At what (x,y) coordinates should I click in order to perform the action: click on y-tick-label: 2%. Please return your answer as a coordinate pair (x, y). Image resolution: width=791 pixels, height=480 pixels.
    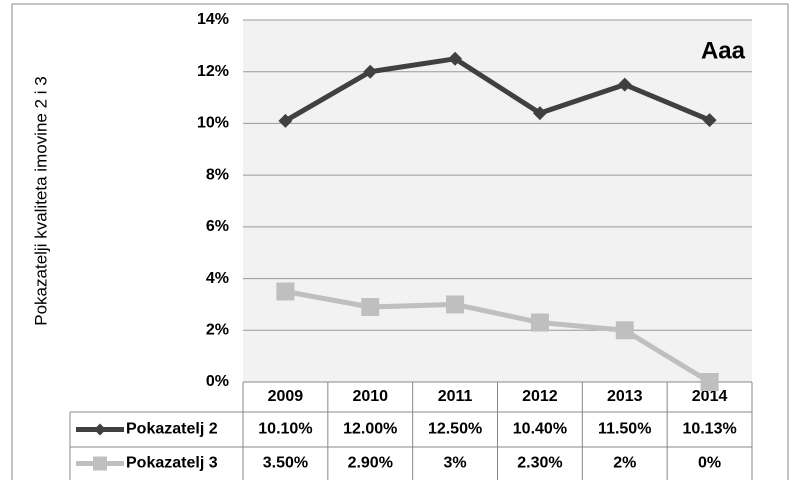
    Looking at the image, I should click on (217, 330).